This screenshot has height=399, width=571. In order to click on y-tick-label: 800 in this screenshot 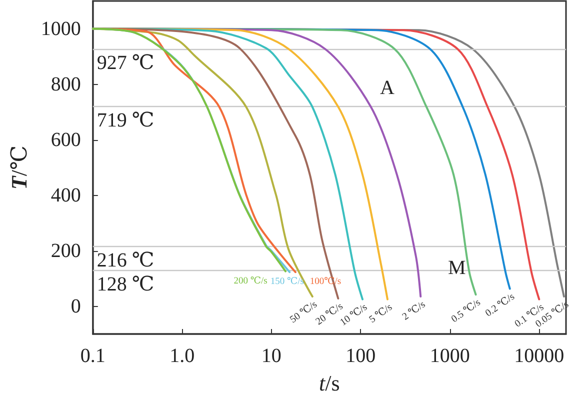, I will do `click(65, 84)`.